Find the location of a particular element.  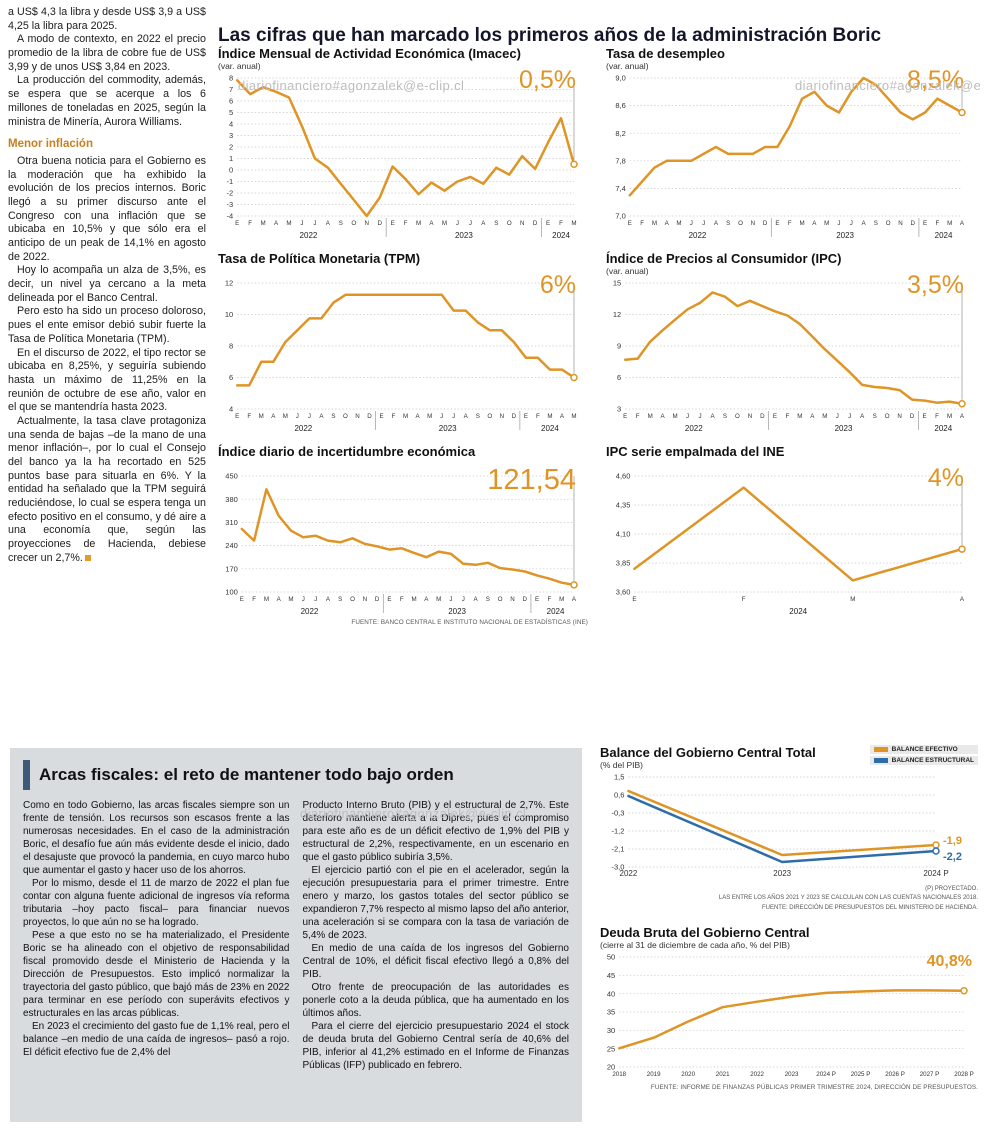

svg-text: 9 is located at coordinates (619, 346).